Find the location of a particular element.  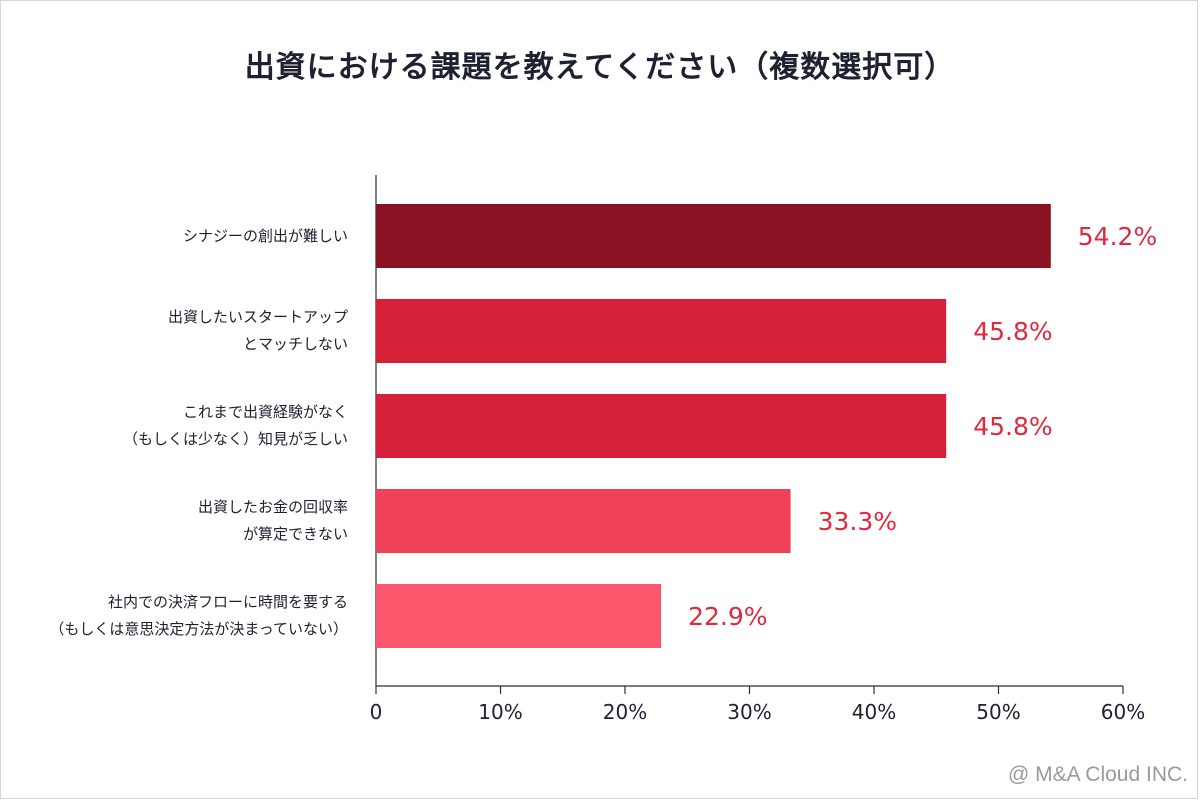

category-label-line: （もしくは少なく）知見が乏しい is located at coordinates (235, 439).